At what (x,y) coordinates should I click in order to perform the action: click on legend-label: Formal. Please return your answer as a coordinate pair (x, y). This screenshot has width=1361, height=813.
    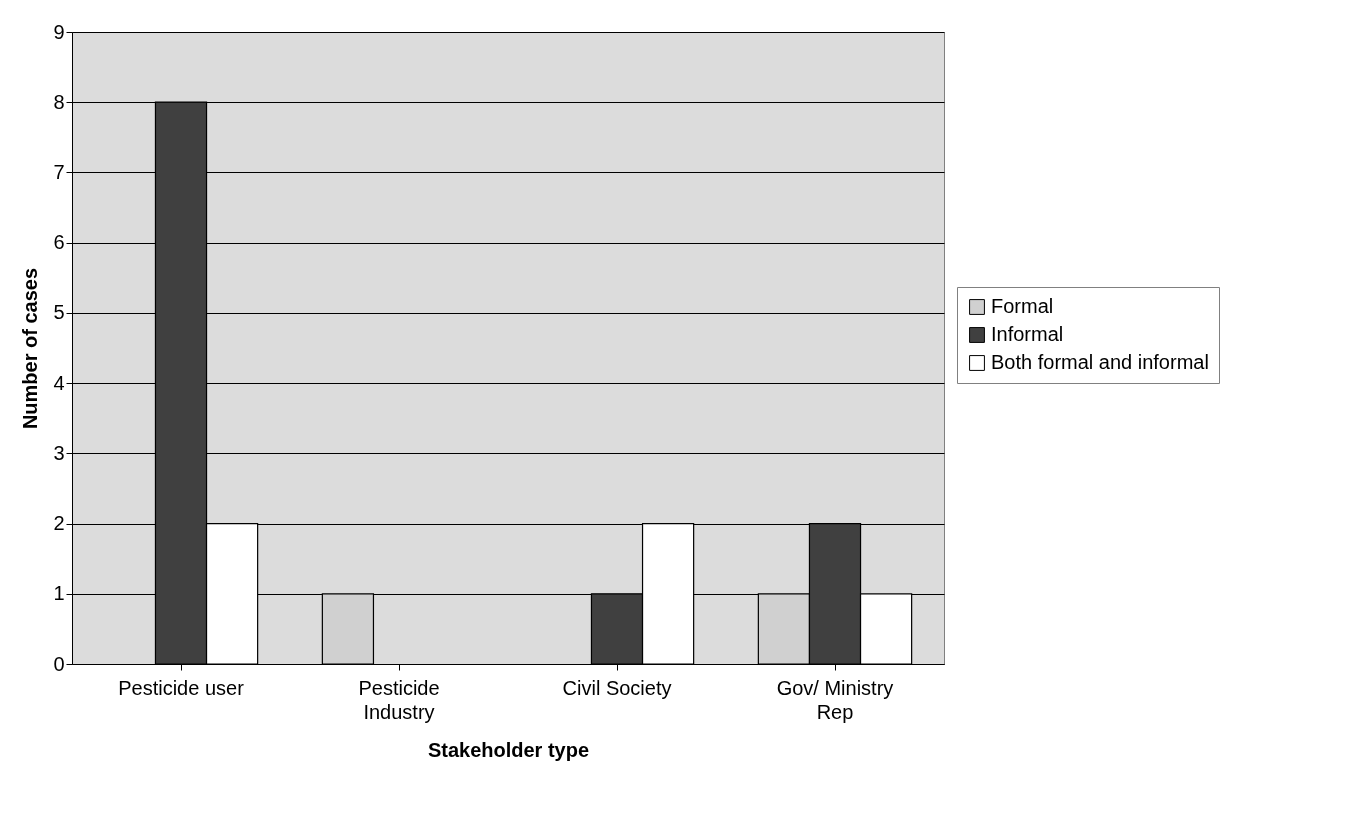
    Looking at the image, I should click on (1022, 306).